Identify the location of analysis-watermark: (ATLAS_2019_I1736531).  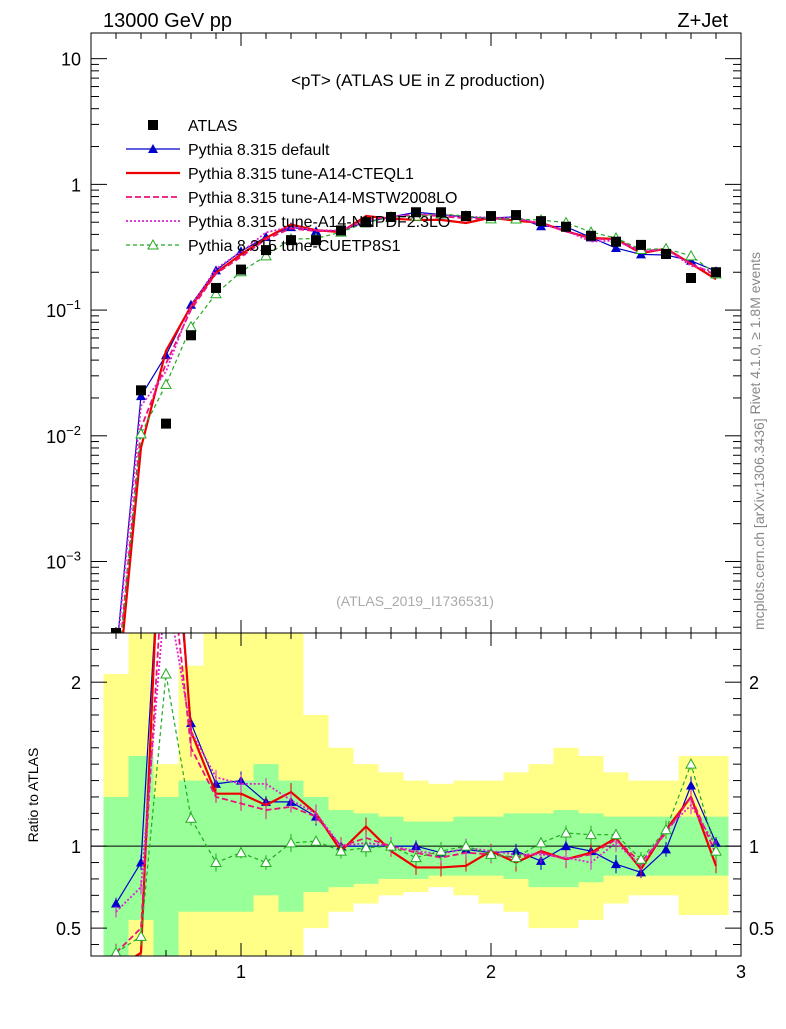
(415, 601).